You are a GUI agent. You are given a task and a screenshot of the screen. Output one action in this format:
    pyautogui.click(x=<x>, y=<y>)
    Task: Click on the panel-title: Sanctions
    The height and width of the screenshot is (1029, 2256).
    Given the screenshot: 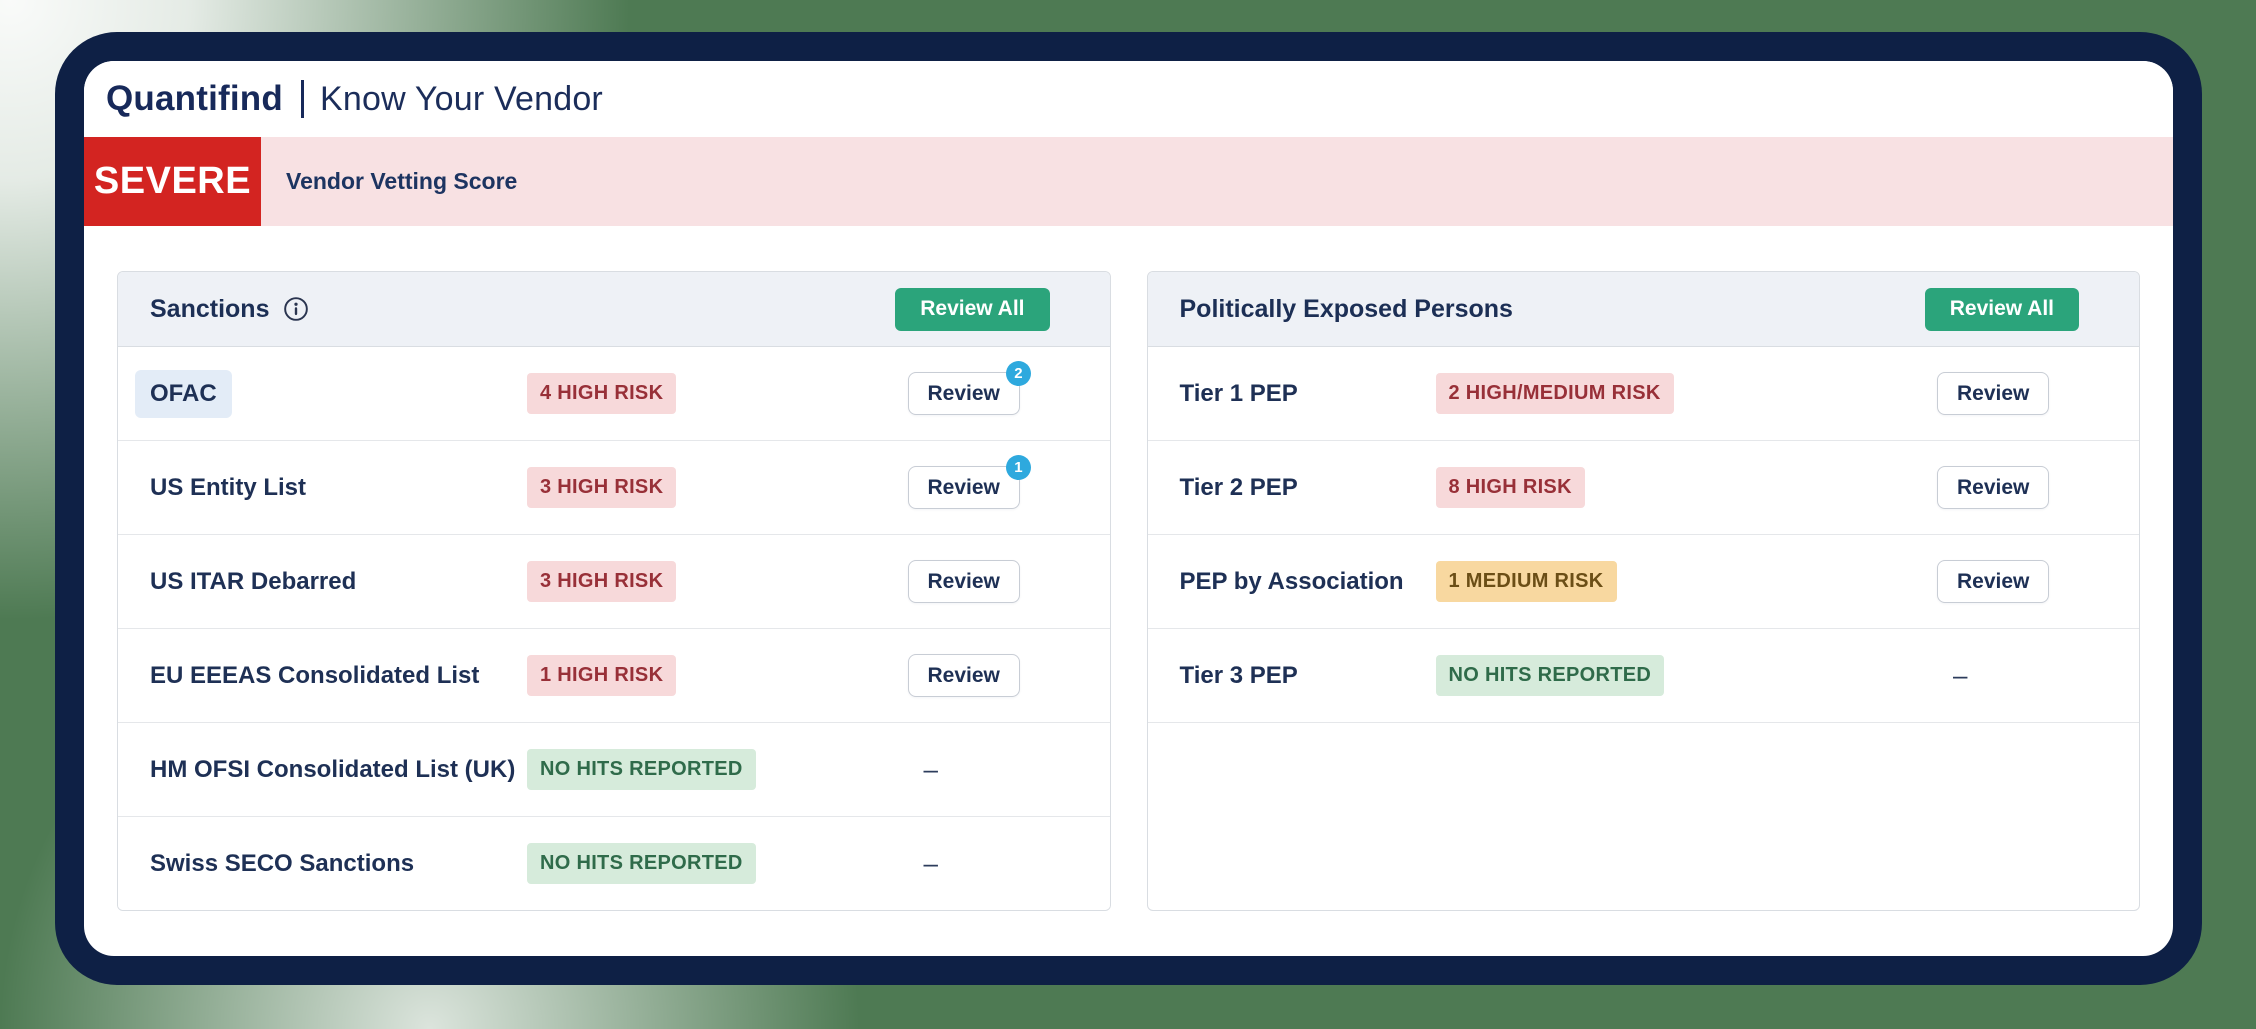 What is the action you would take?
    pyautogui.click(x=210, y=308)
    